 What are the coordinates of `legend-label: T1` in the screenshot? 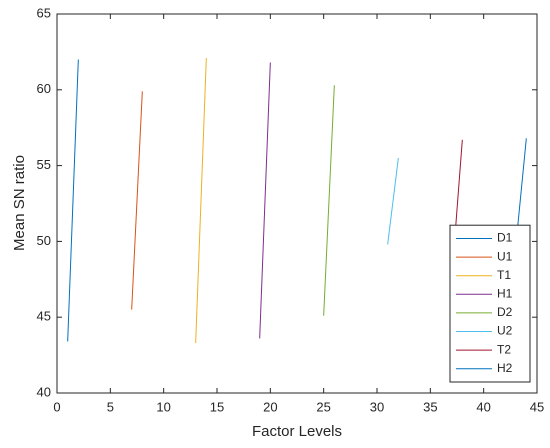 It's located at (504, 275).